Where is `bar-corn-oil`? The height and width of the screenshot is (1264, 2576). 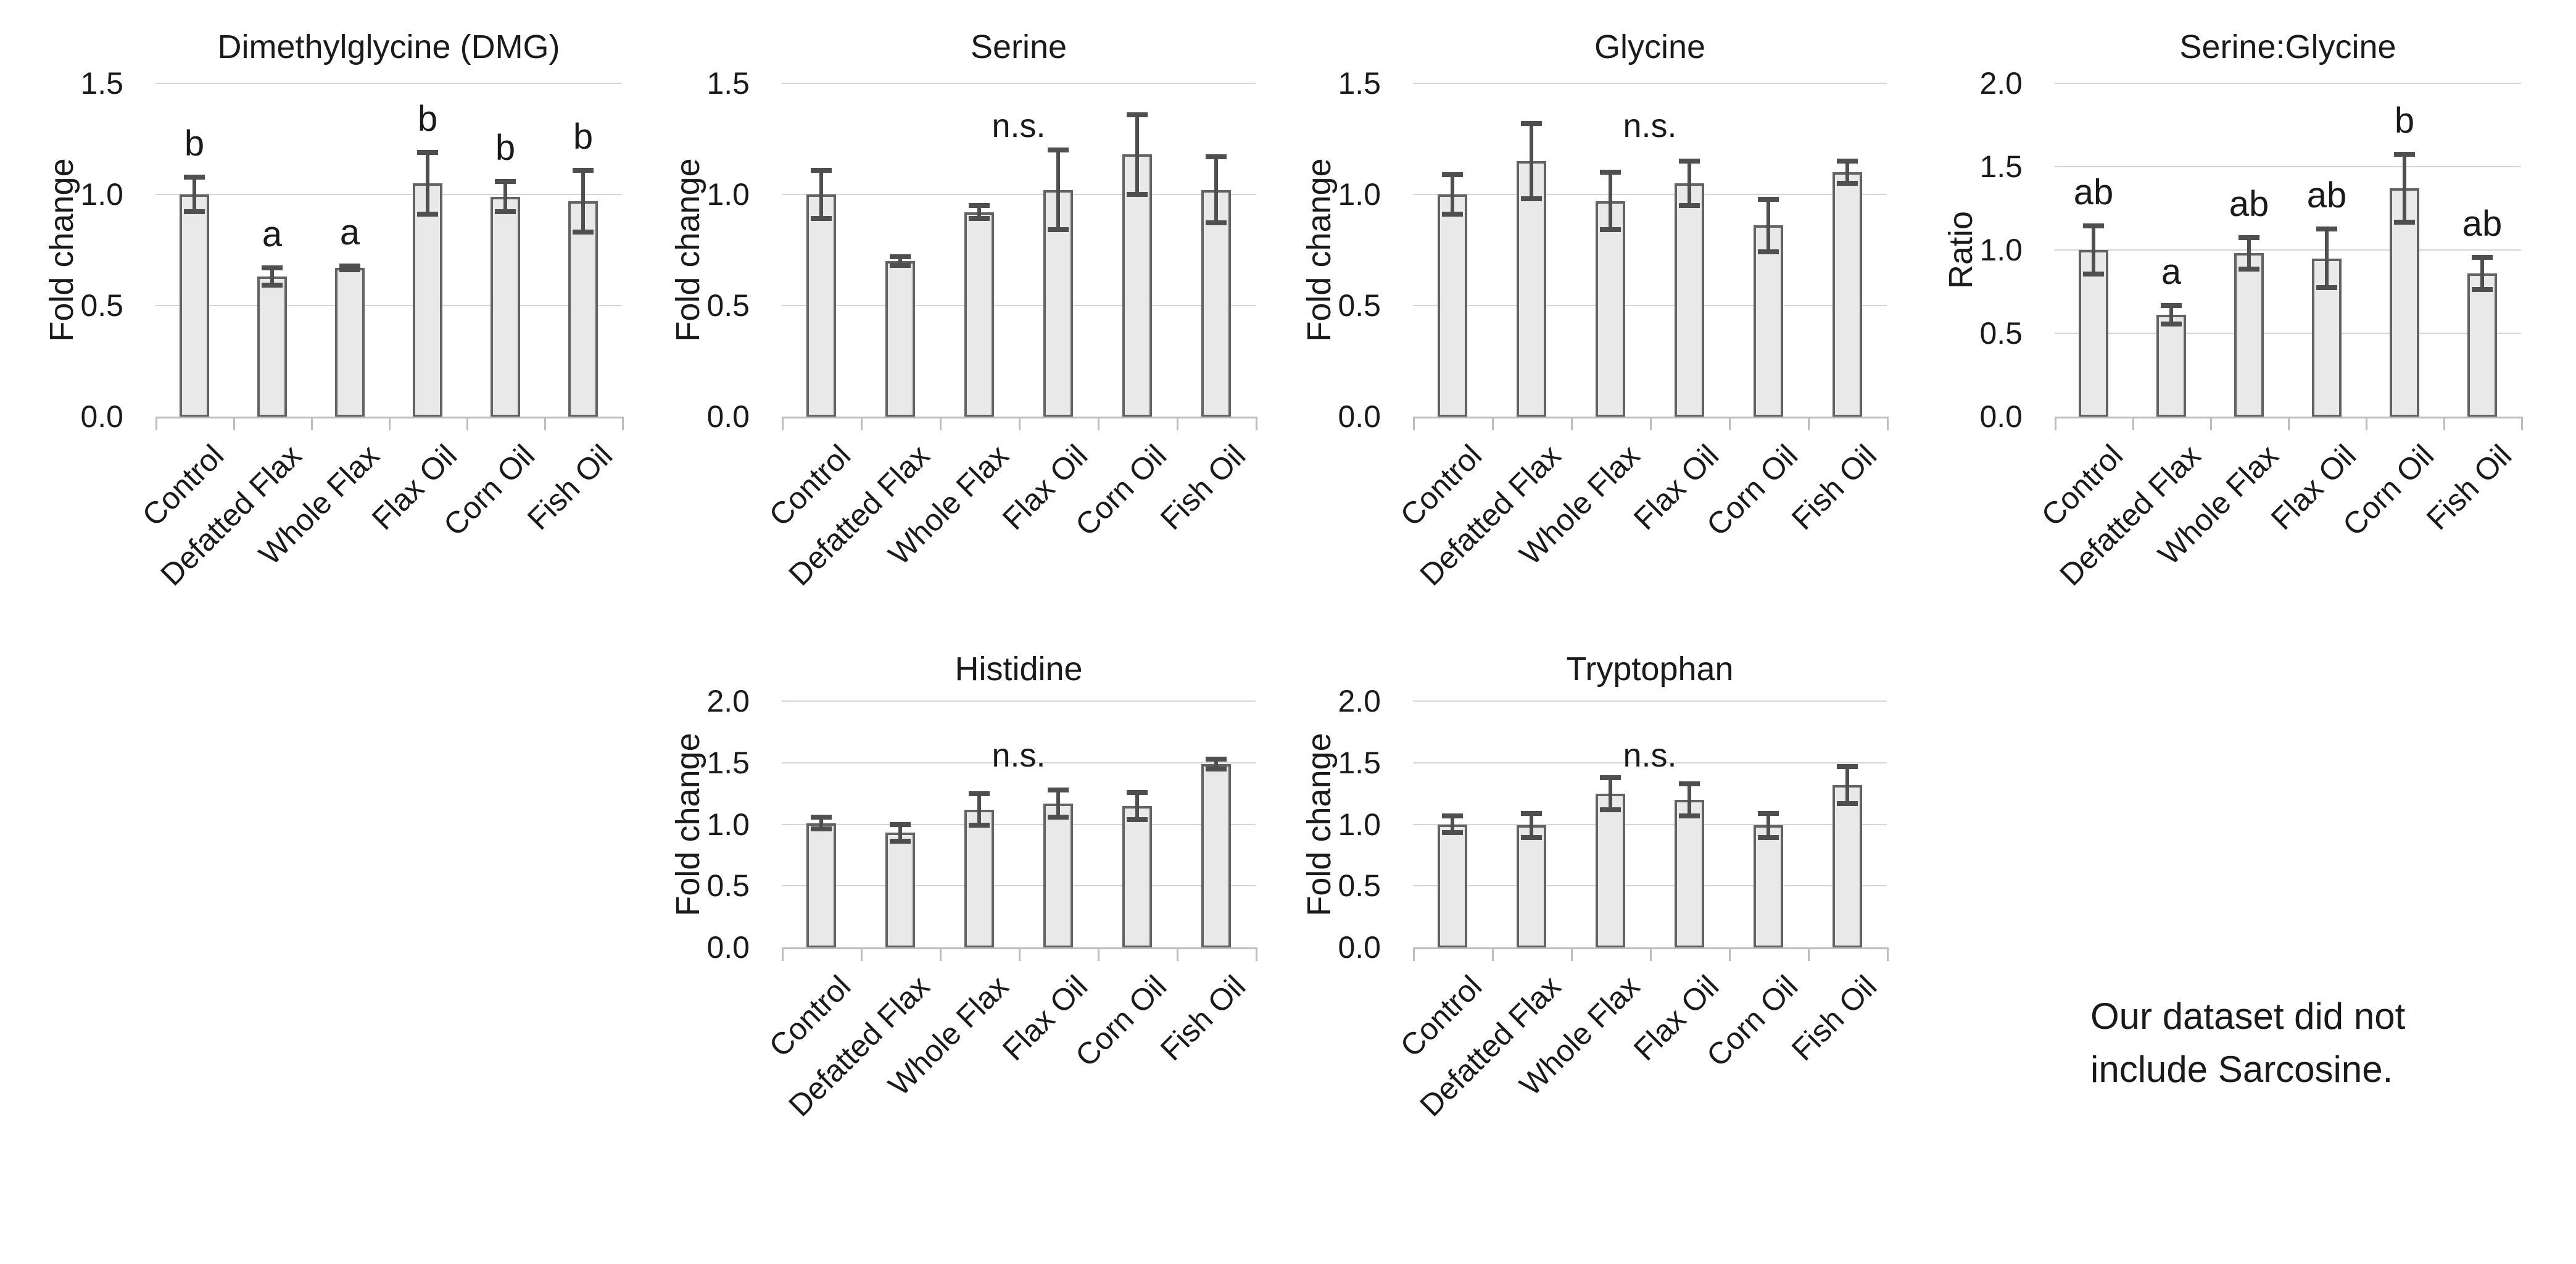
bar-corn-oil is located at coordinates (1769, 886).